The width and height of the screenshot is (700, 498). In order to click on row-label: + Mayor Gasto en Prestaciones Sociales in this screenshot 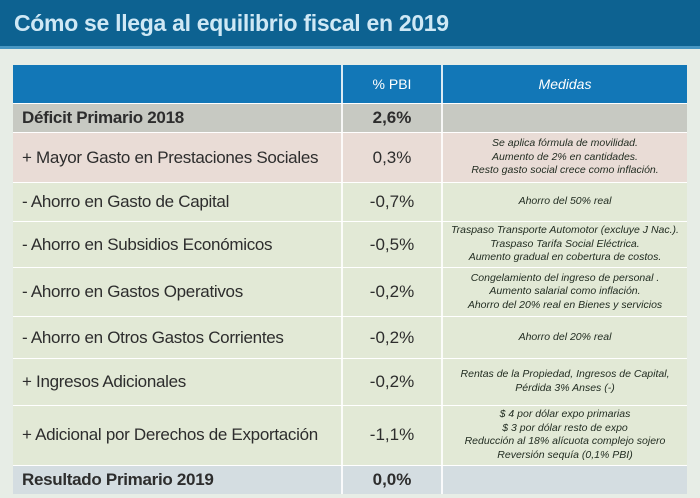, I will do `click(178, 157)`.